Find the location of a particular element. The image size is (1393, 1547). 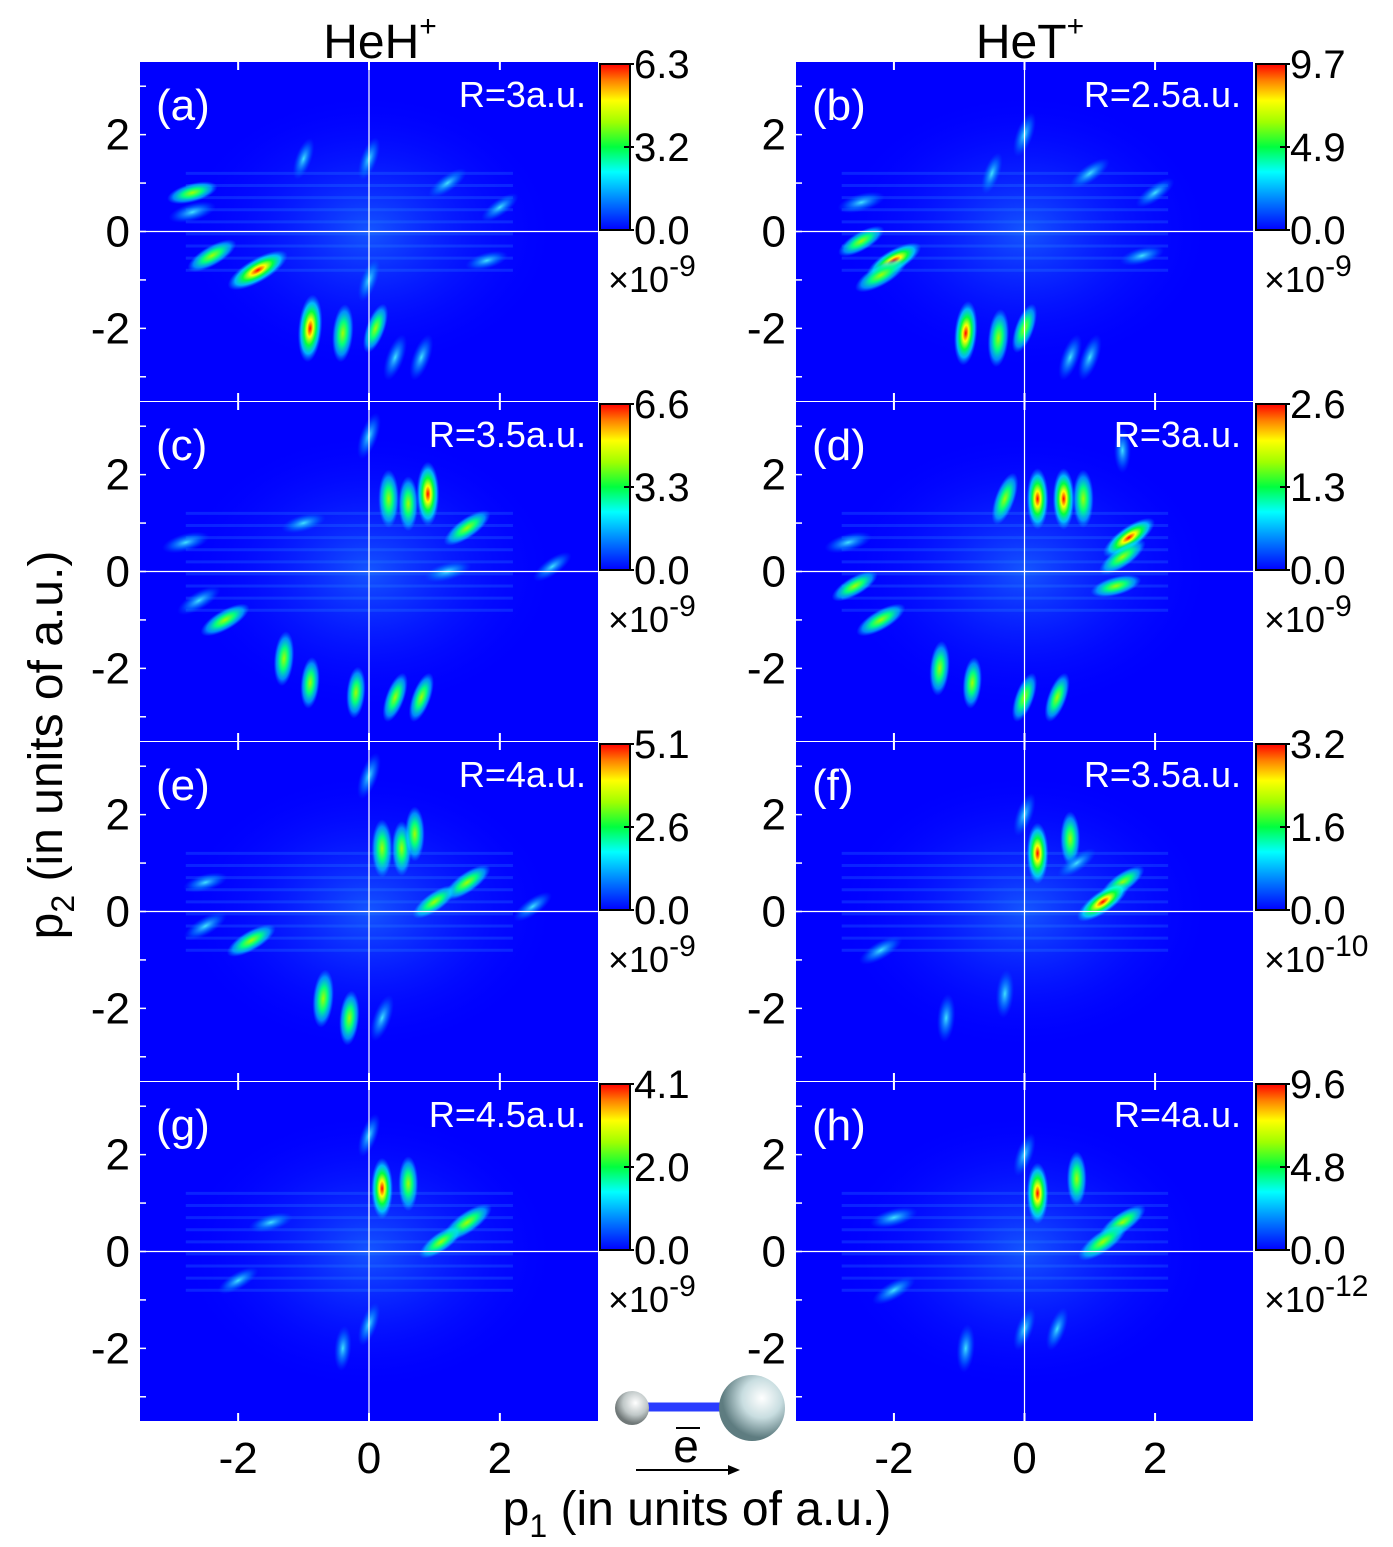

x-tick-label: 0 is located at coordinates (369, 1458).